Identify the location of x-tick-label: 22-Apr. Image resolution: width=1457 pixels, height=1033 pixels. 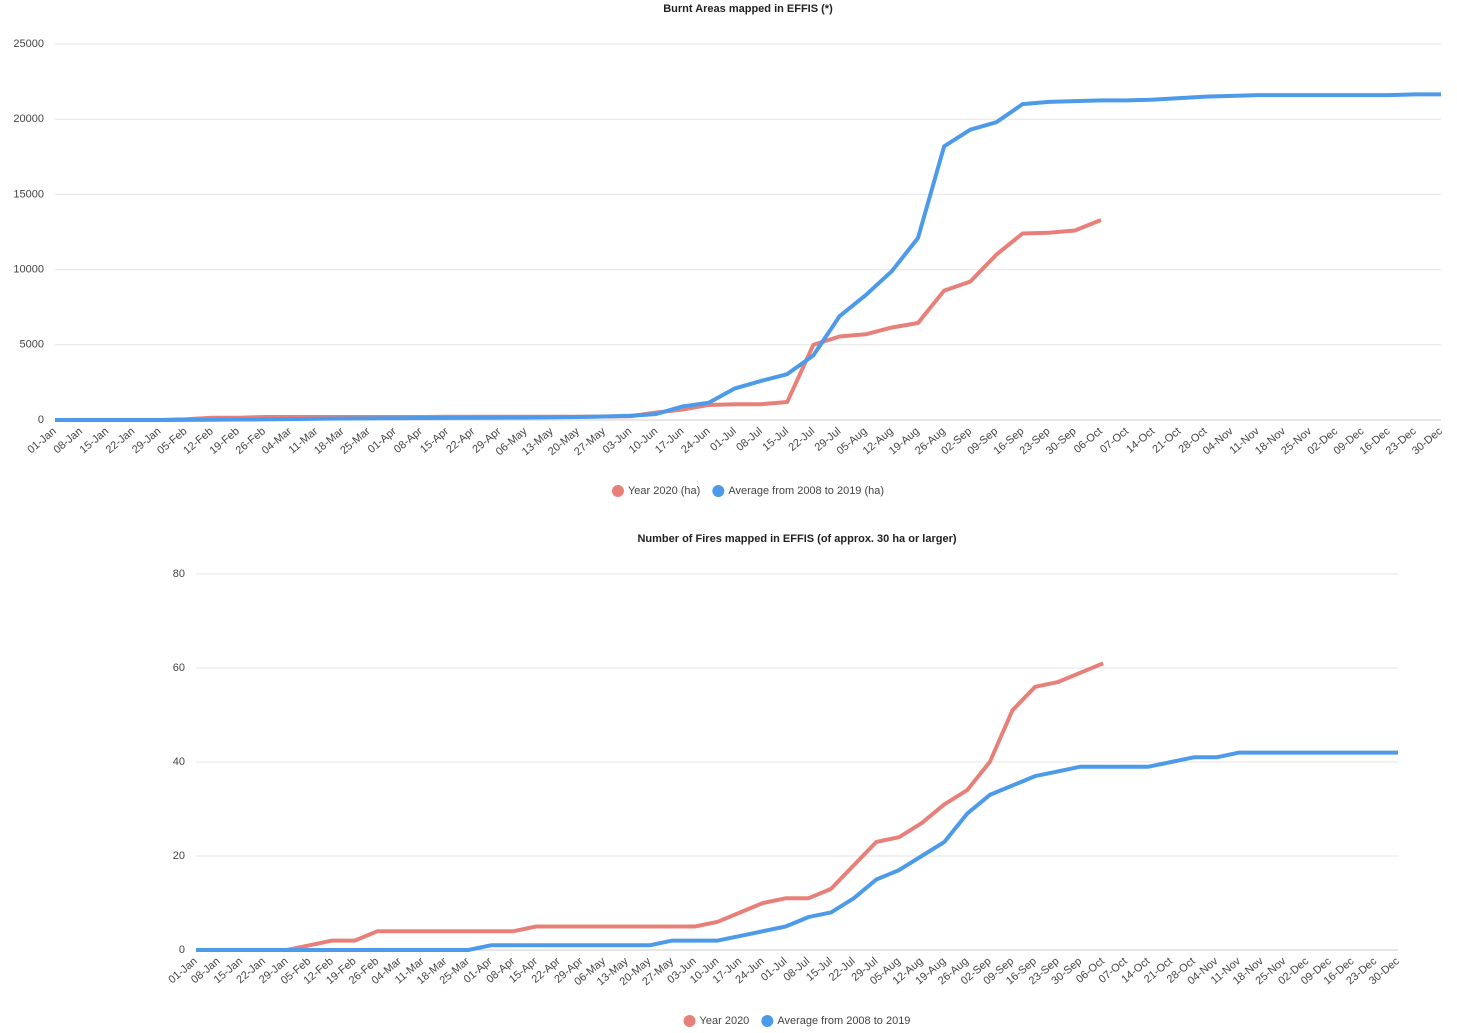
(460, 440).